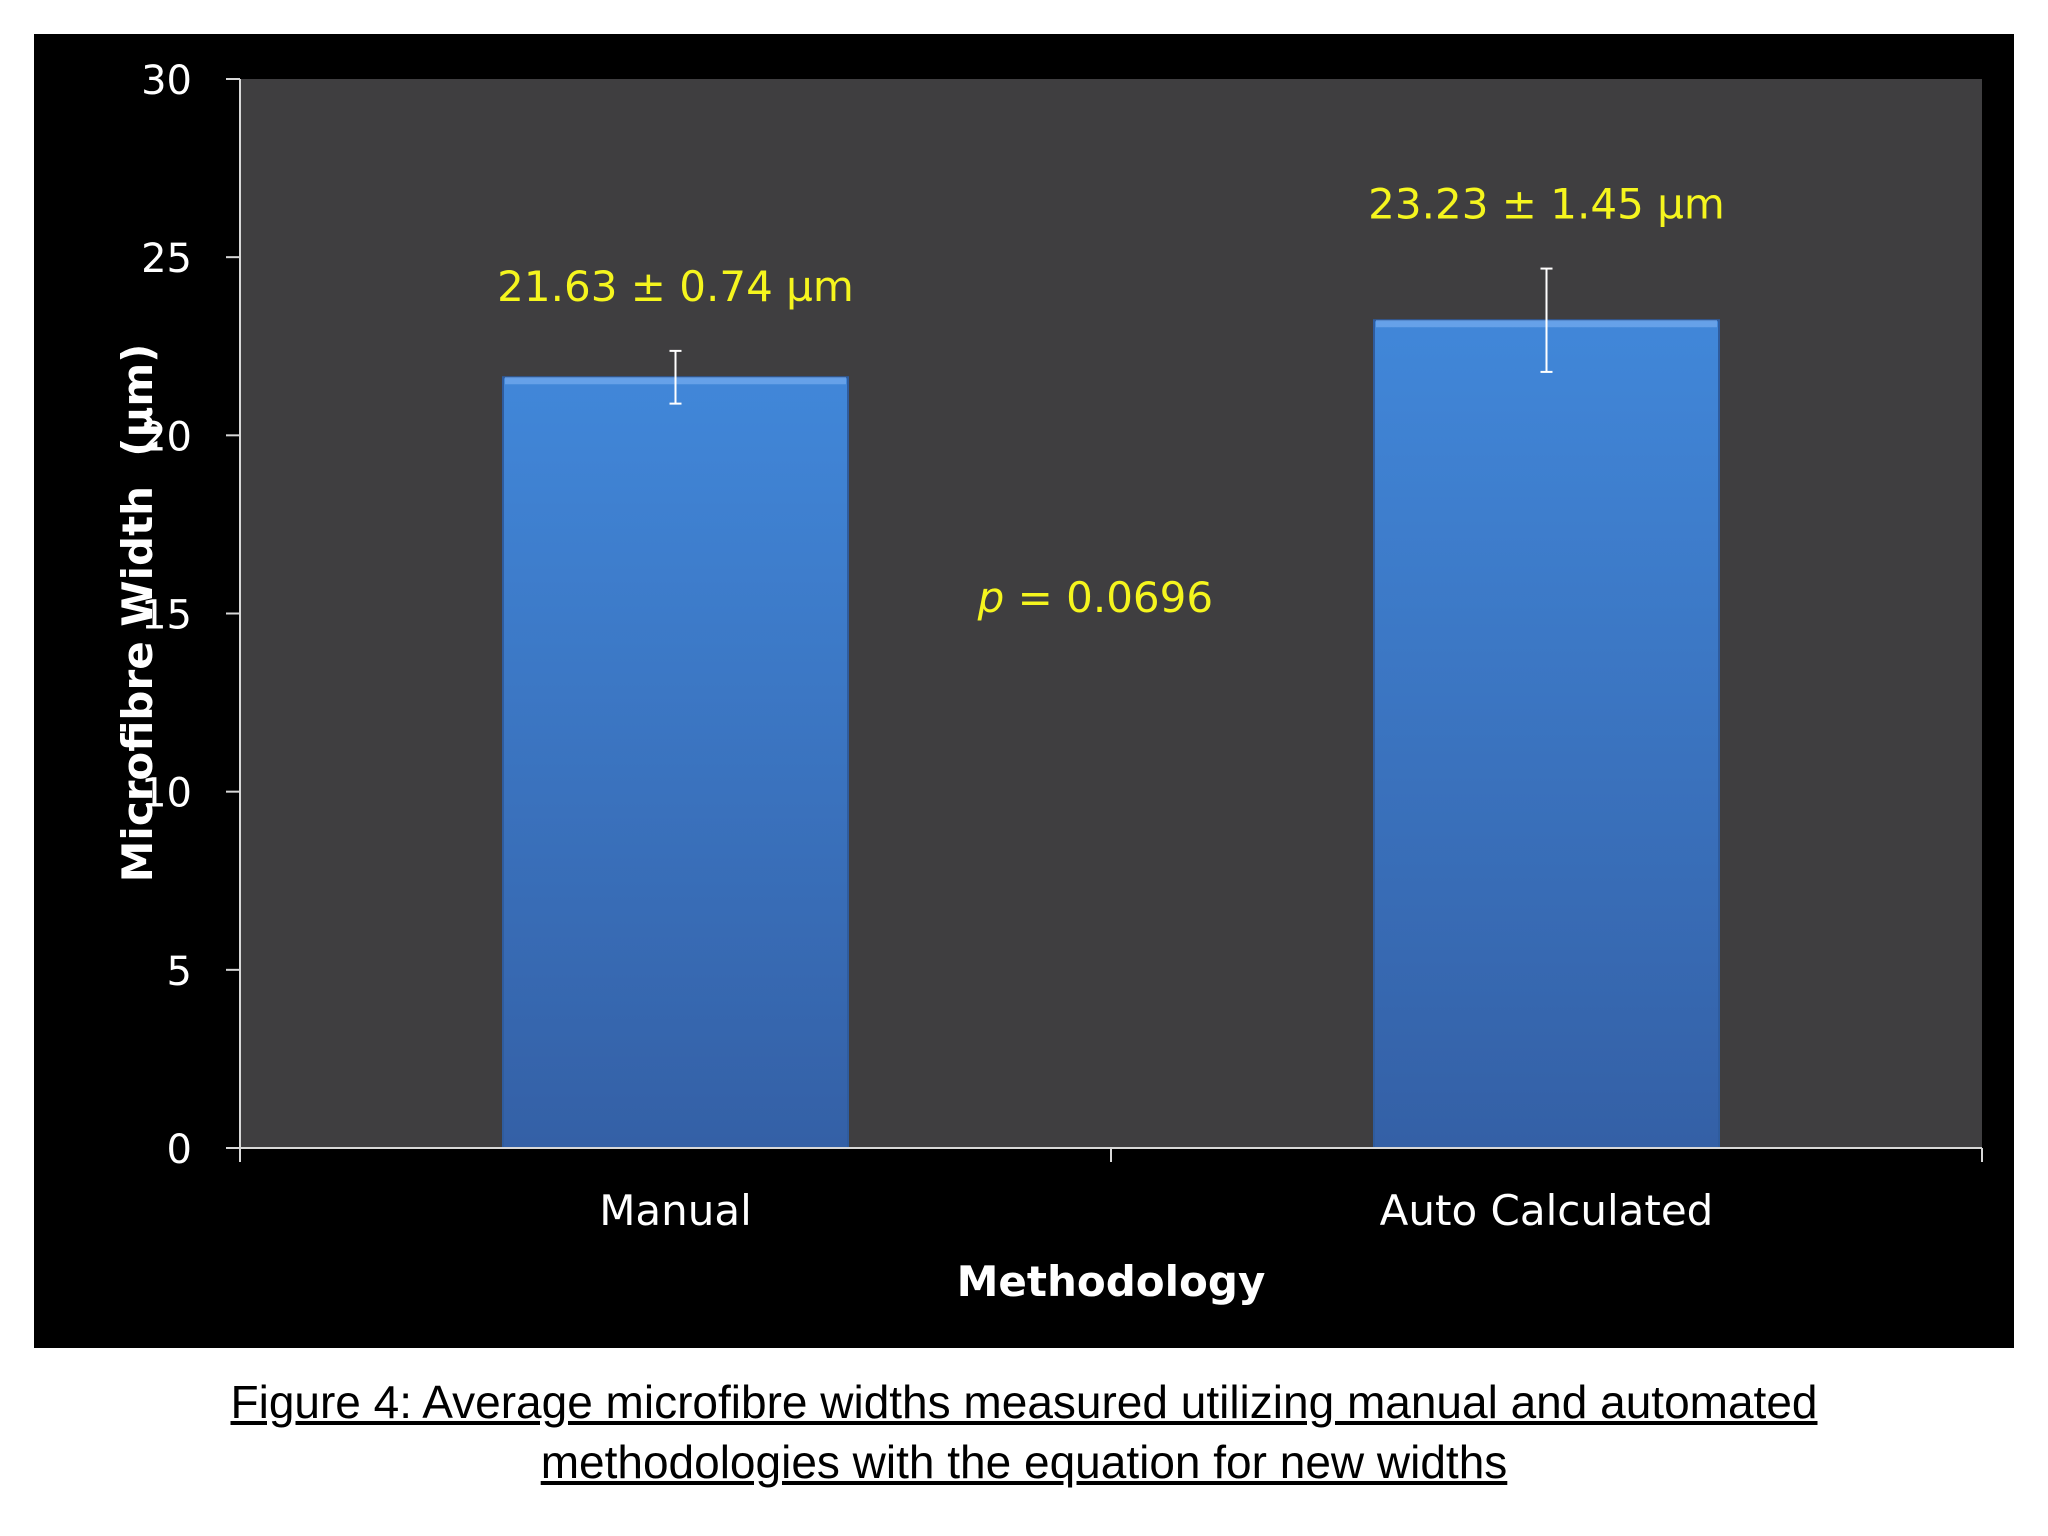 The image size is (2048, 1536). Describe the element at coordinates (1546, 204) in the screenshot. I see `data-label: 23.23 ± 1.45 µm` at that location.